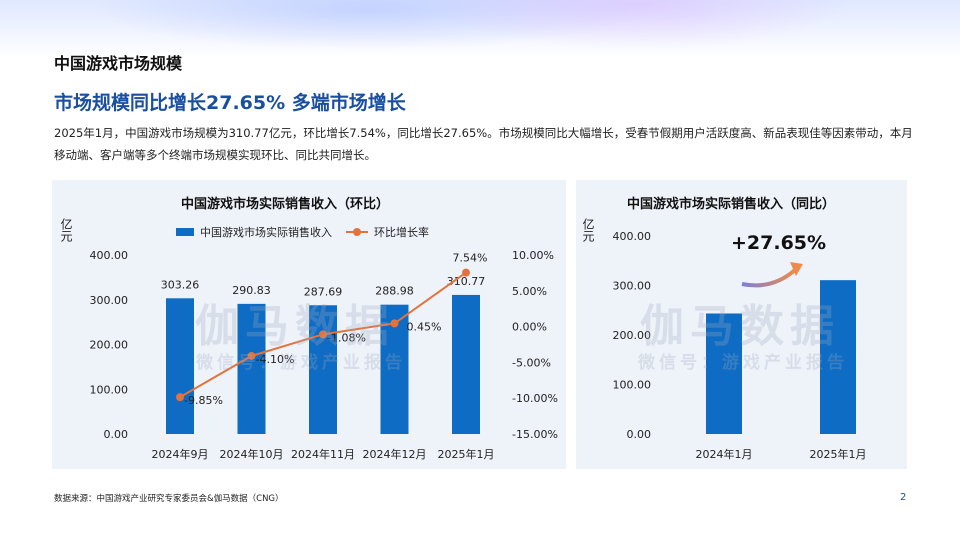 The height and width of the screenshot is (540, 960). What do you see at coordinates (838, 454) in the screenshot?
I see `yoy-x-axis-tick-label: 2025年1月` at bounding box center [838, 454].